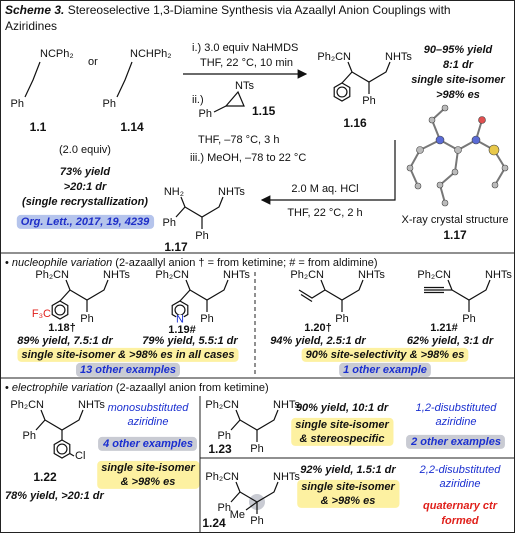  Describe the element at coordinates (192, 388) in the screenshot. I see `heading-note: (2-azaallyl anion from ketimine)` at that location.